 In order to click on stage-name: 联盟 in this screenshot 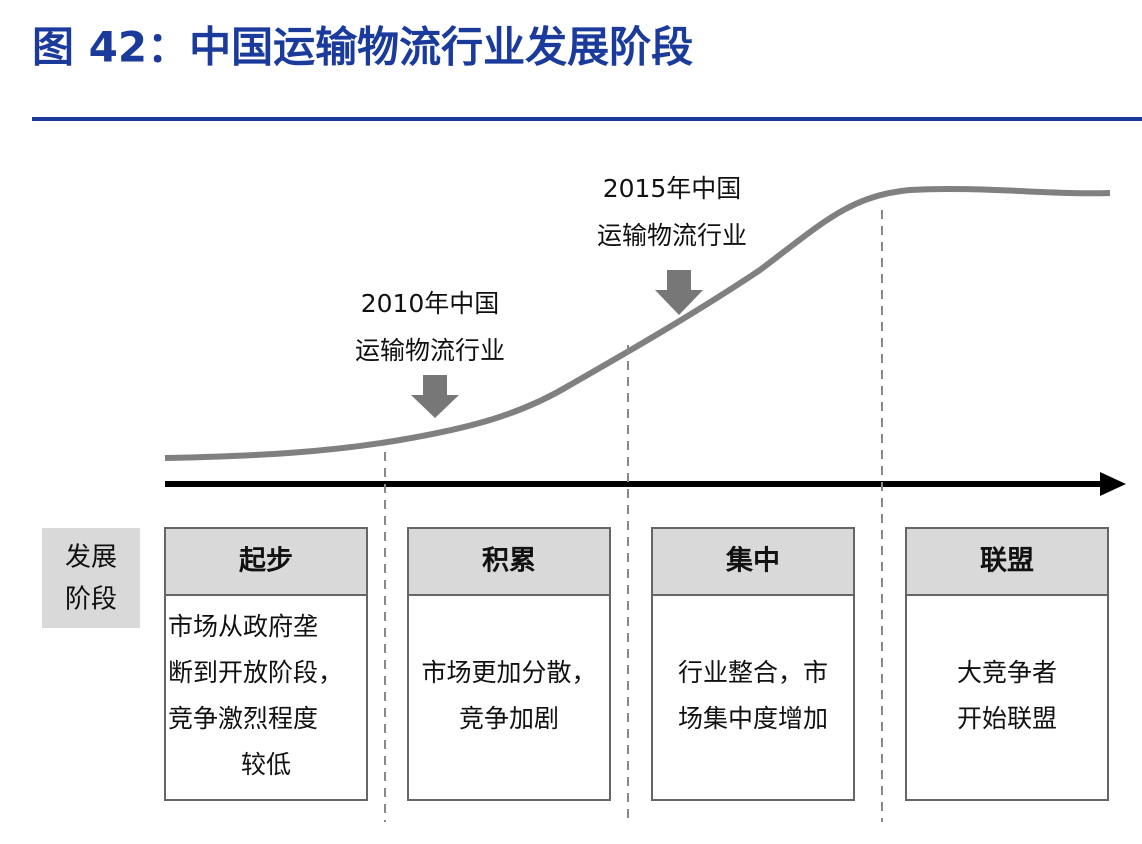, I will do `click(1007, 561)`.